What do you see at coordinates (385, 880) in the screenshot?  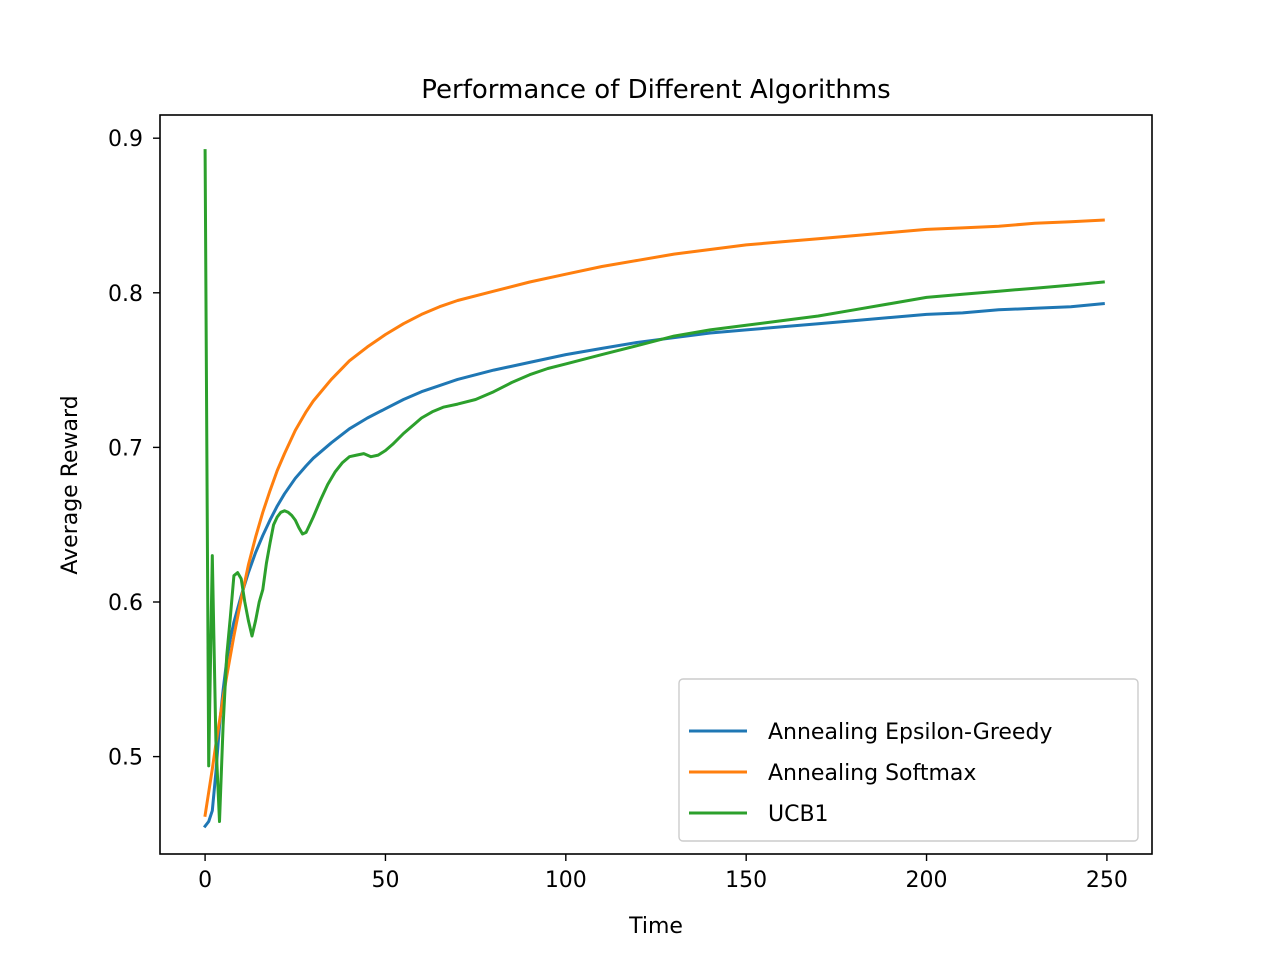 I see `x-tick-label: 50` at bounding box center [385, 880].